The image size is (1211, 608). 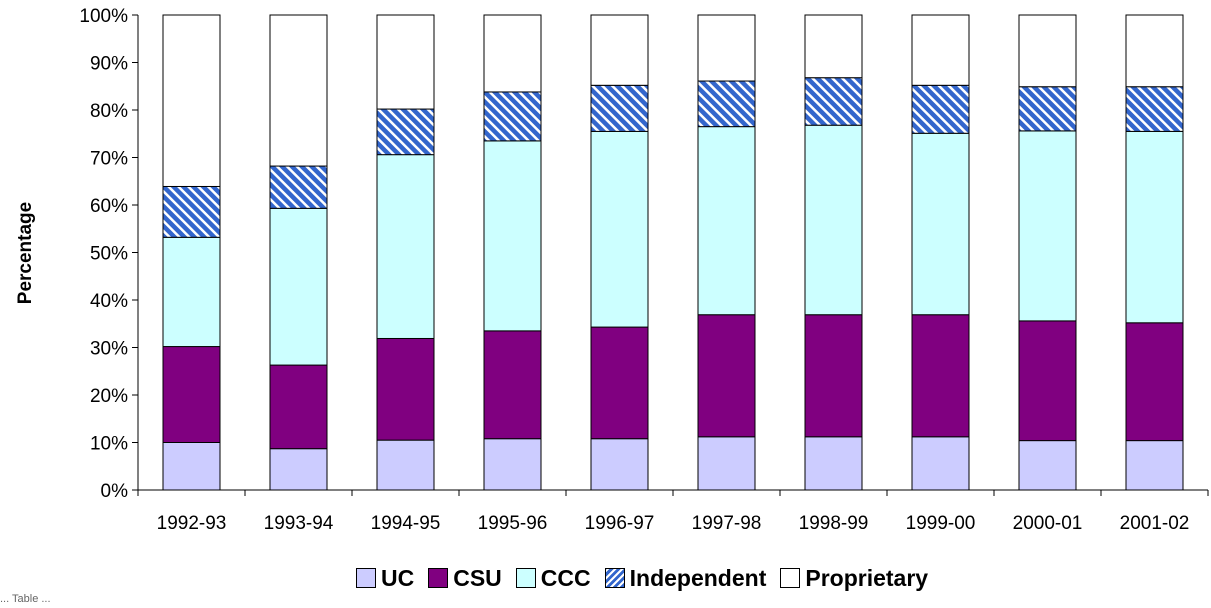 What do you see at coordinates (477, 577) in the screenshot?
I see `legend-label: CSU` at bounding box center [477, 577].